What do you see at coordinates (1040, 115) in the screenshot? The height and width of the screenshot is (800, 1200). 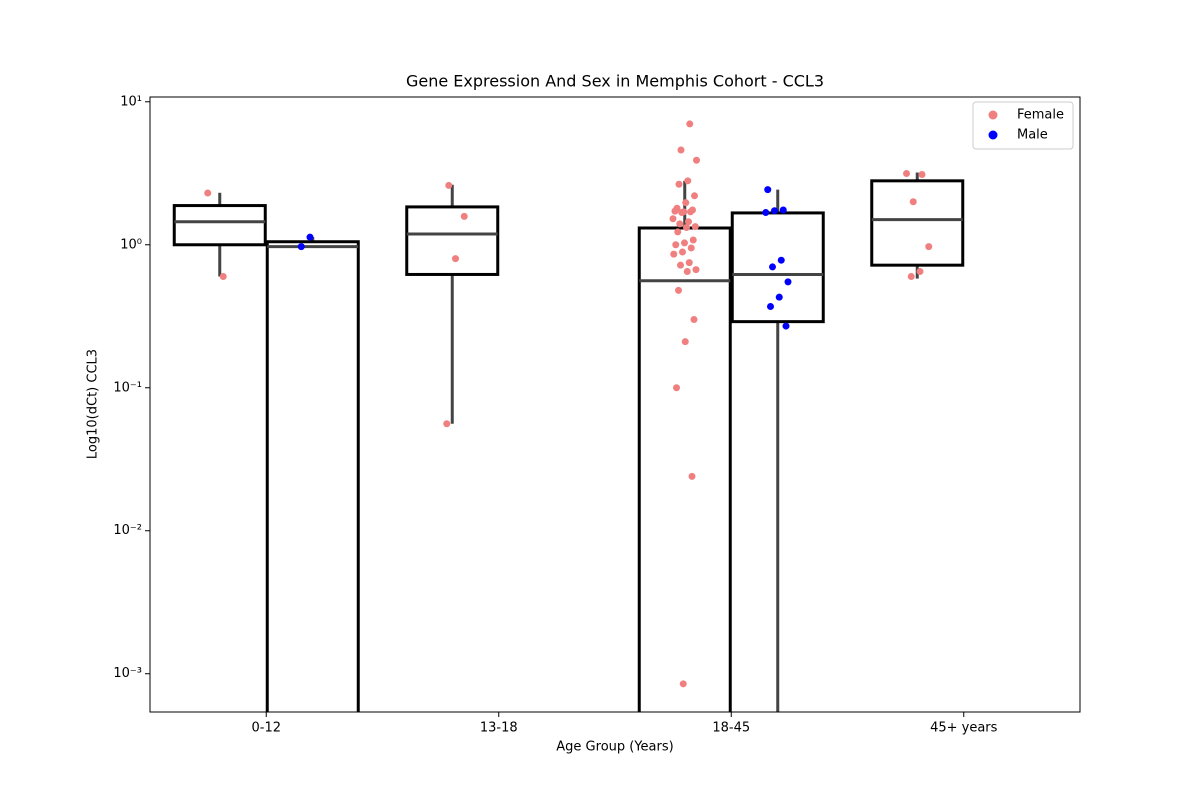 I see `legend-label: Female` at bounding box center [1040, 115].